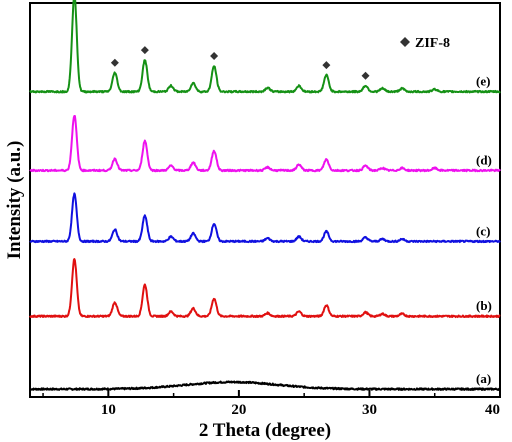 The height and width of the screenshot is (442, 512). Describe the element at coordinates (484, 305) in the screenshot. I see `series-label-b: (b)` at that location.